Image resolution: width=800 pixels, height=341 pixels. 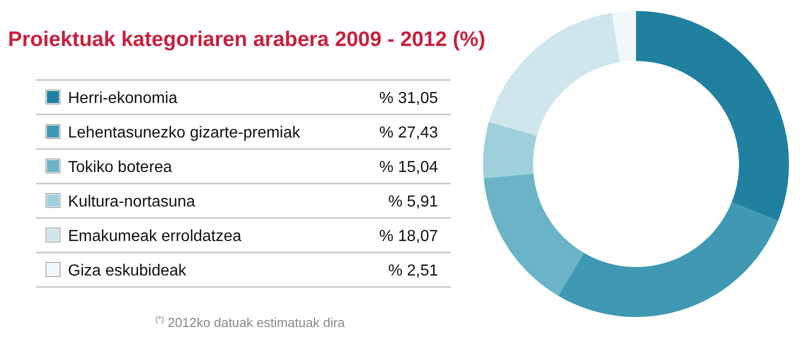 I want to click on data-label: % 31,05, so click(x=408, y=98).